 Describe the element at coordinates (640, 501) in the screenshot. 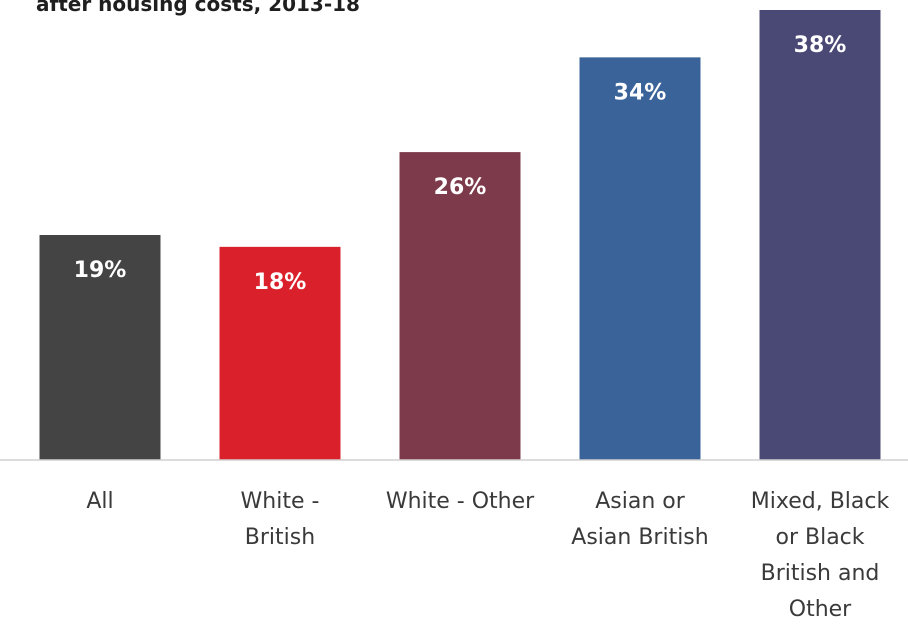

I see `category-label-3-line-0: Asian or` at that location.